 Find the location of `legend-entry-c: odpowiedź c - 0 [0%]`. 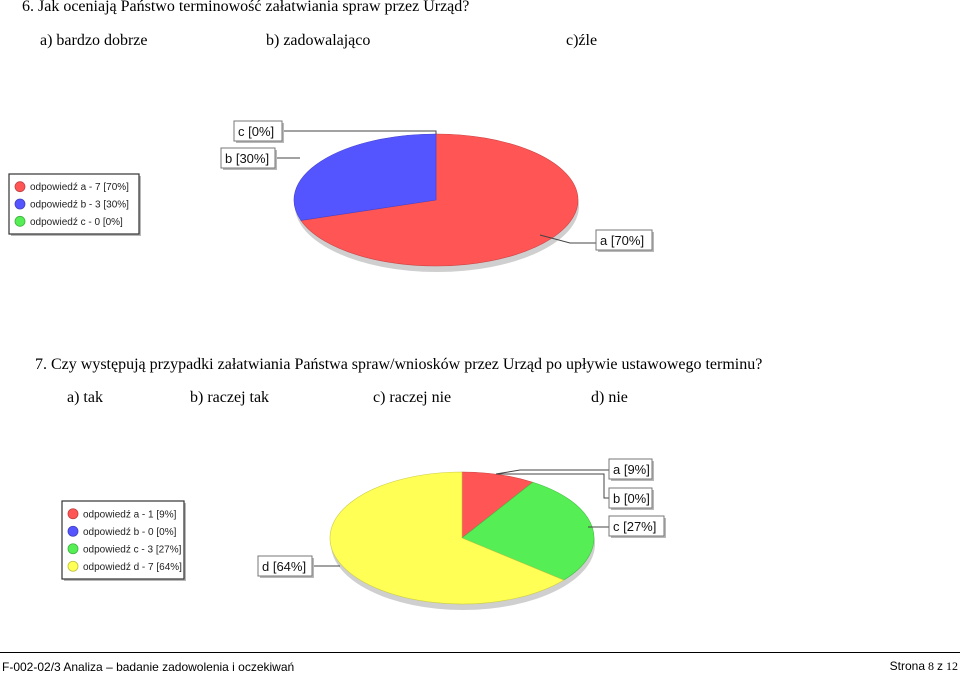

legend-entry-c: odpowiedź c - 0 [0%] is located at coordinates (76, 222).